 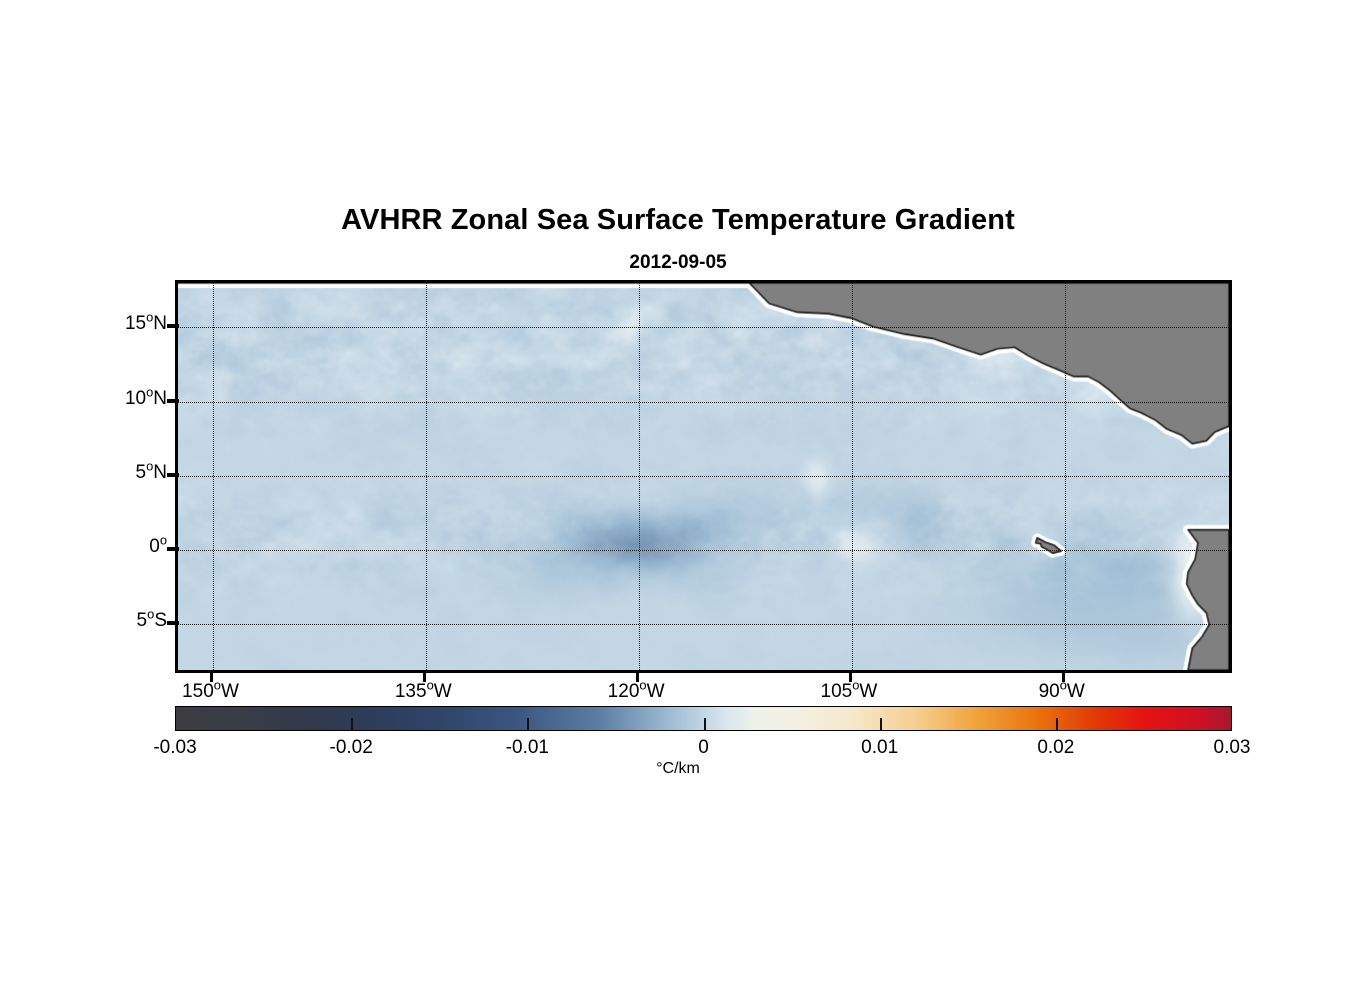 What do you see at coordinates (145, 396) in the screenshot?
I see `ytick-label-1: 10oN` at bounding box center [145, 396].